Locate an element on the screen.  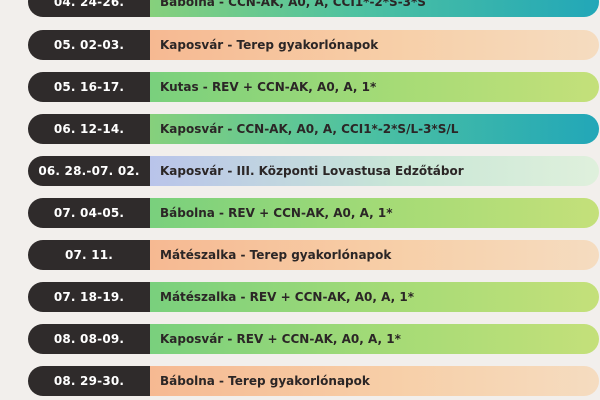
row-event: Bábolna - CCN-AK, A0, A, CCI1*-2*S-3*S is located at coordinates (374, 8).